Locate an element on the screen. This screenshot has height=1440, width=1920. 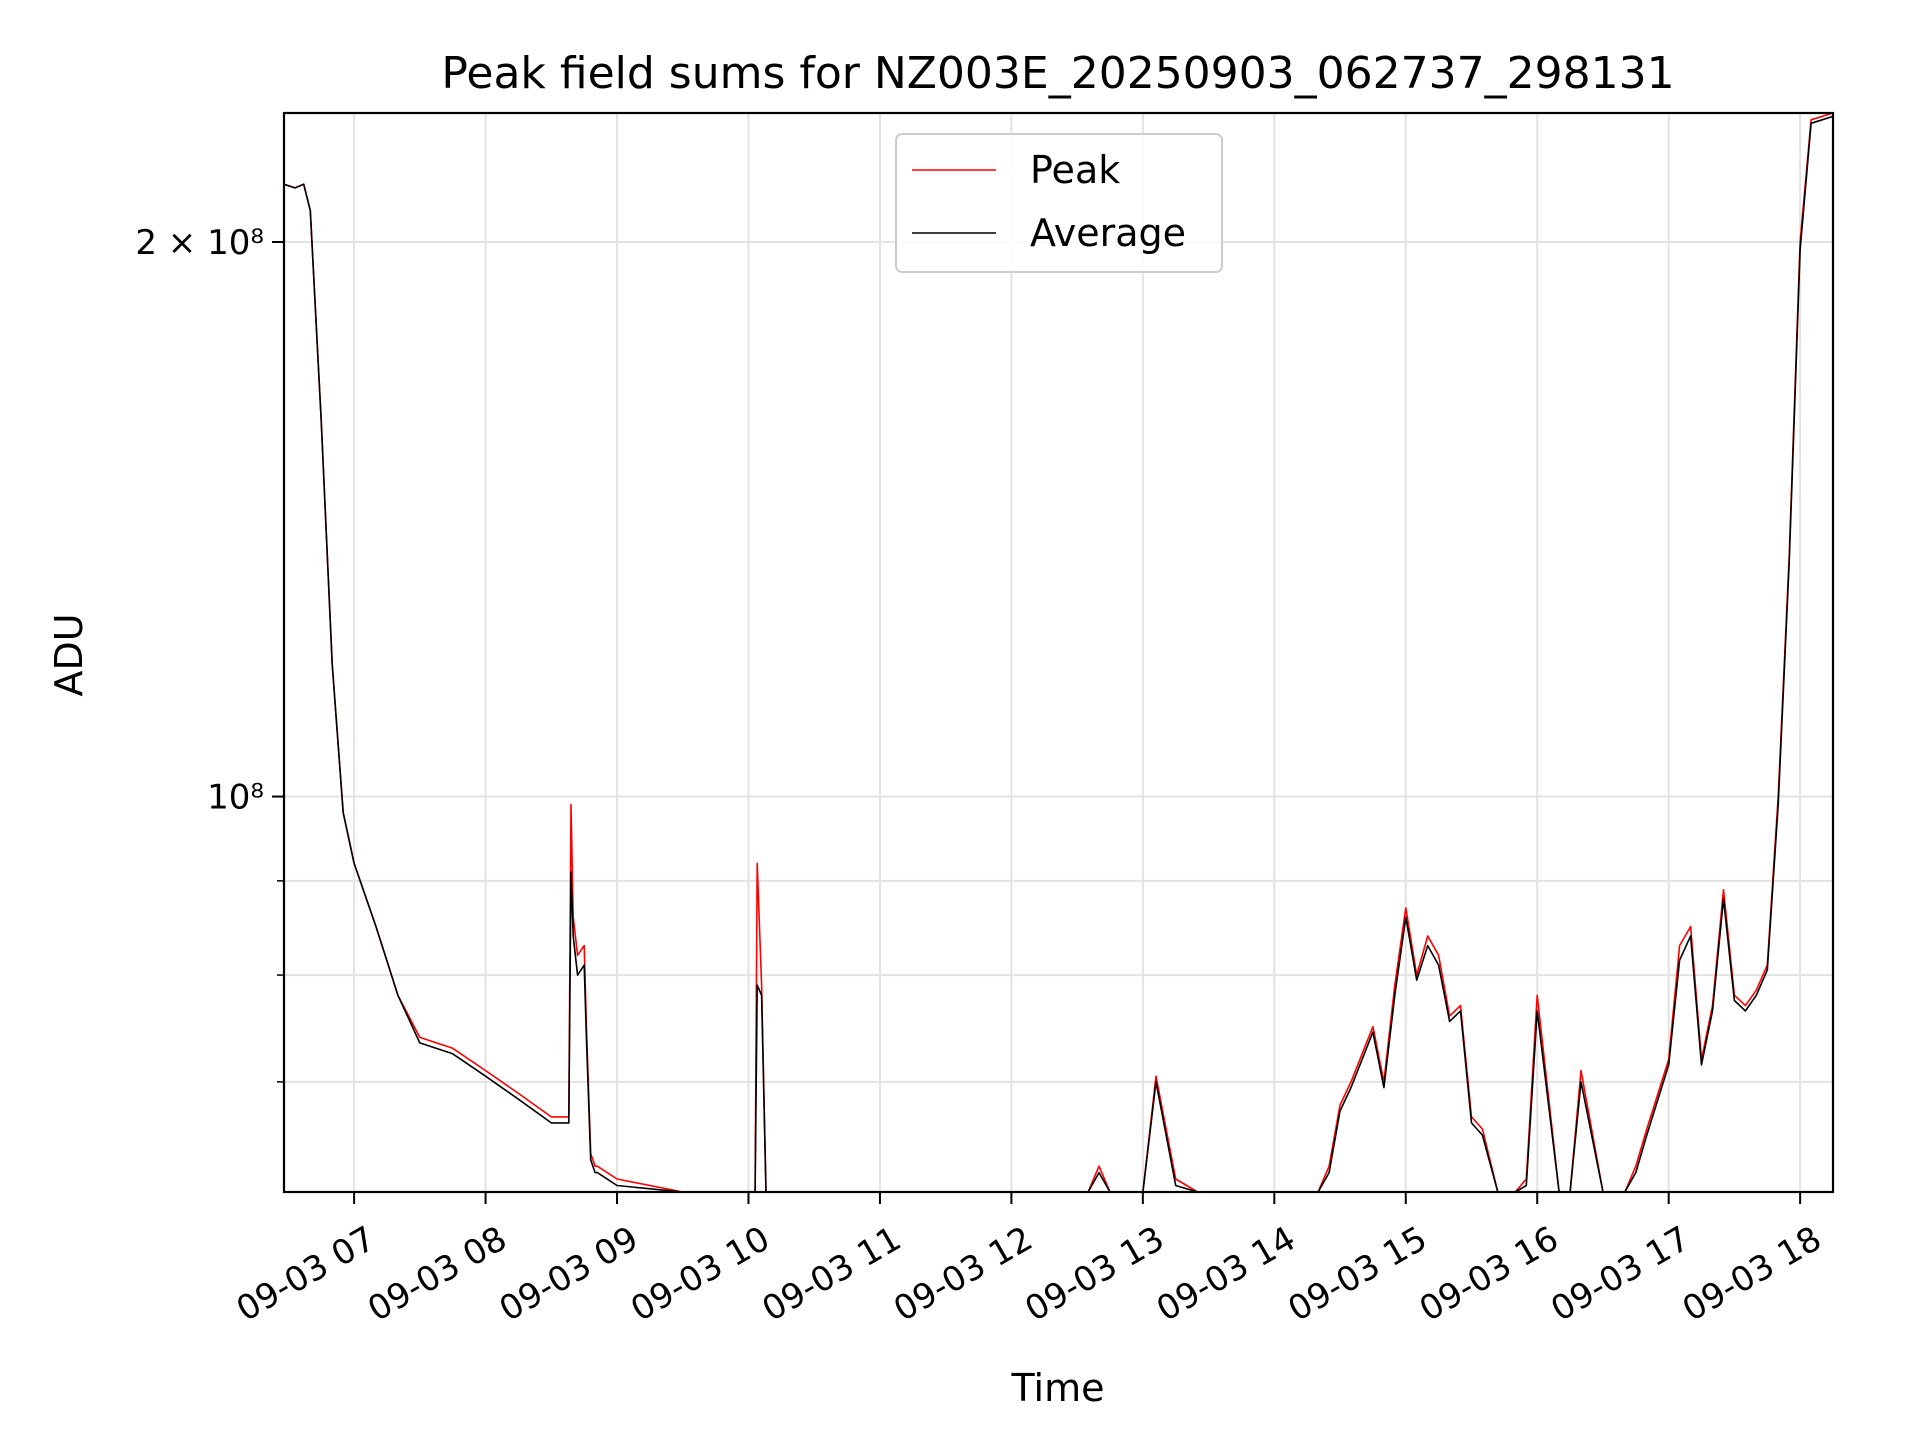
y-axis-label: ADU is located at coordinates (69, 654).